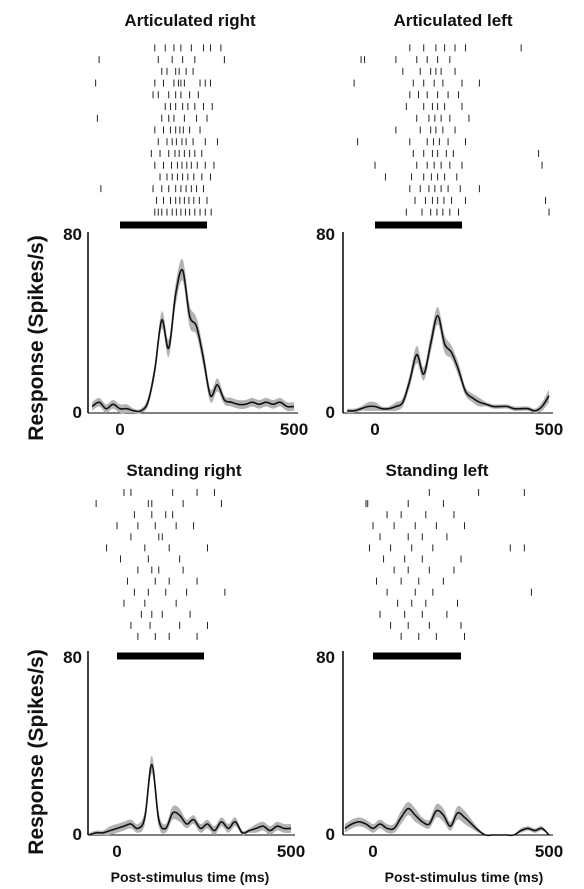 This screenshot has width=584, height=889. Describe the element at coordinates (184, 470) in the screenshot. I see `panel-title-standing-right: Standing right` at that location.